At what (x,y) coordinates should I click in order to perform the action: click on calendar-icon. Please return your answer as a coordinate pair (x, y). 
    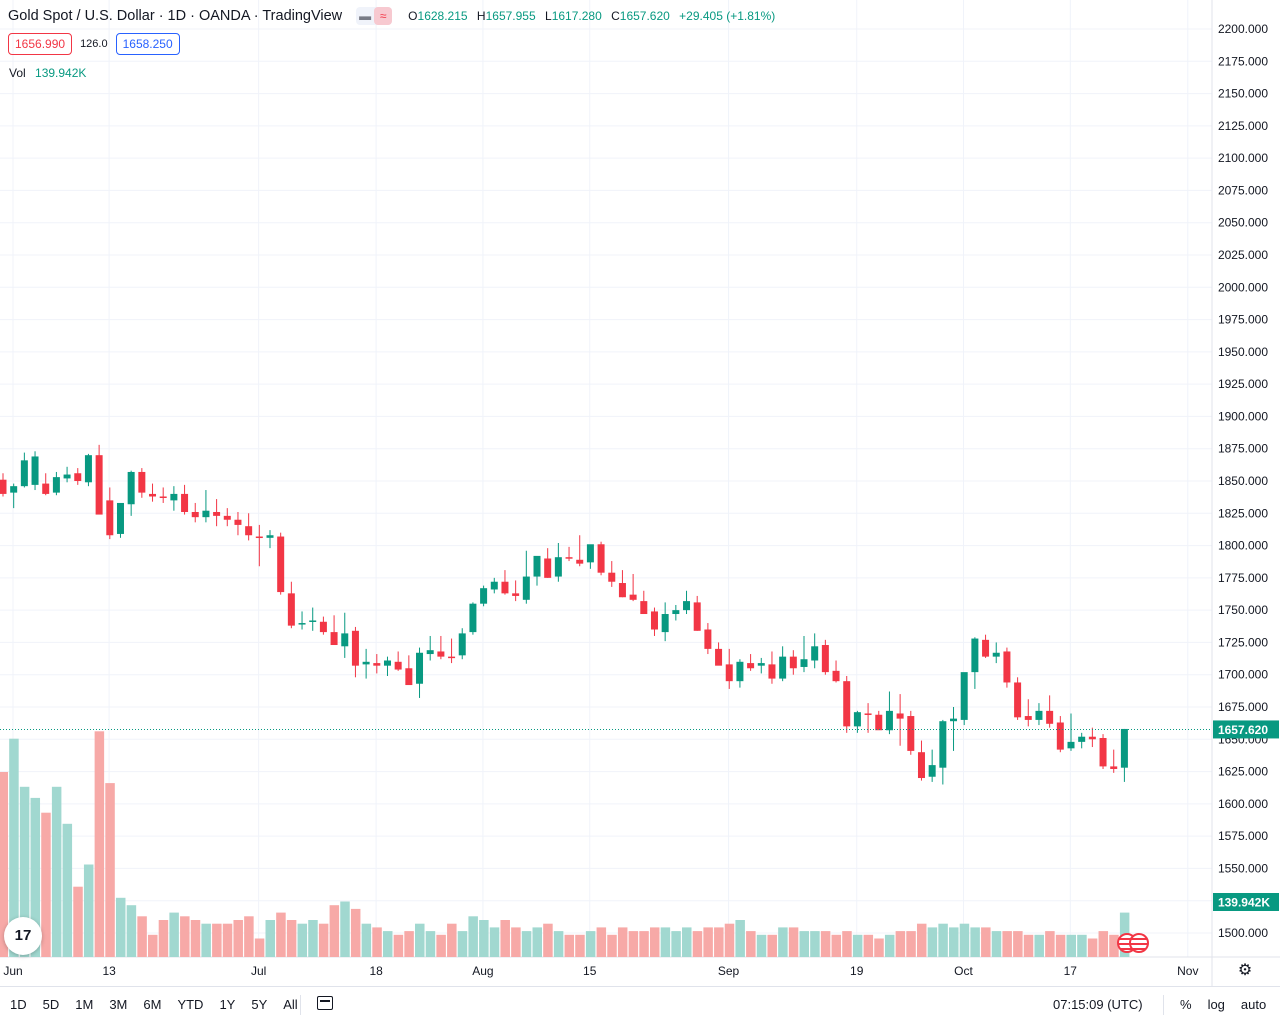
    Looking at the image, I should click on (325, 1003).